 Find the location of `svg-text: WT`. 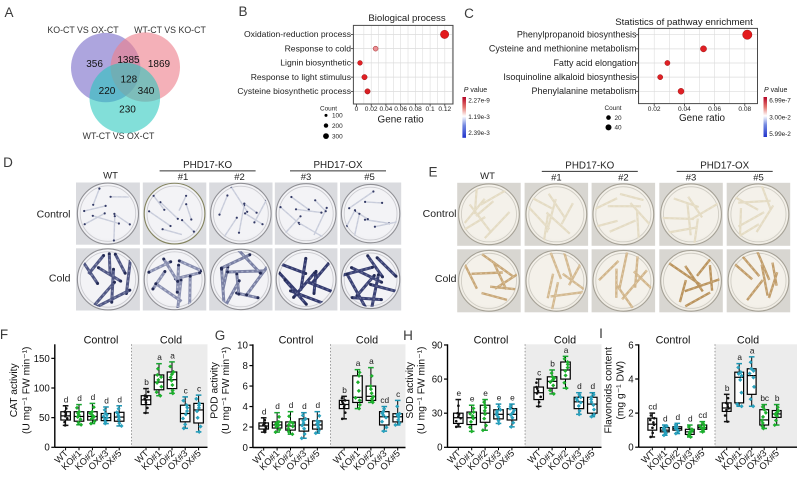

svg-text: WT is located at coordinates (487, 176).